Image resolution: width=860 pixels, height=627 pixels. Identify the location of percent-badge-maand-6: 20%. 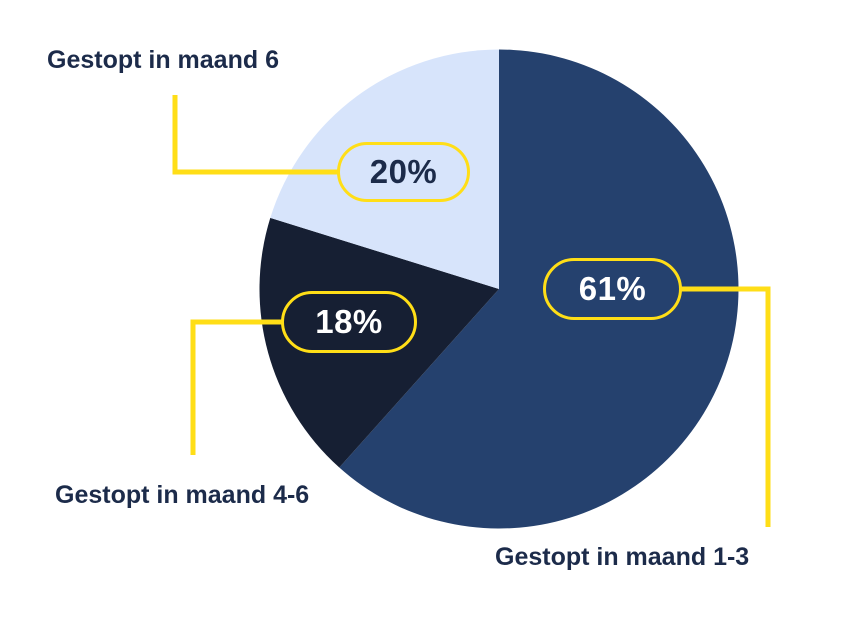
(403, 172).